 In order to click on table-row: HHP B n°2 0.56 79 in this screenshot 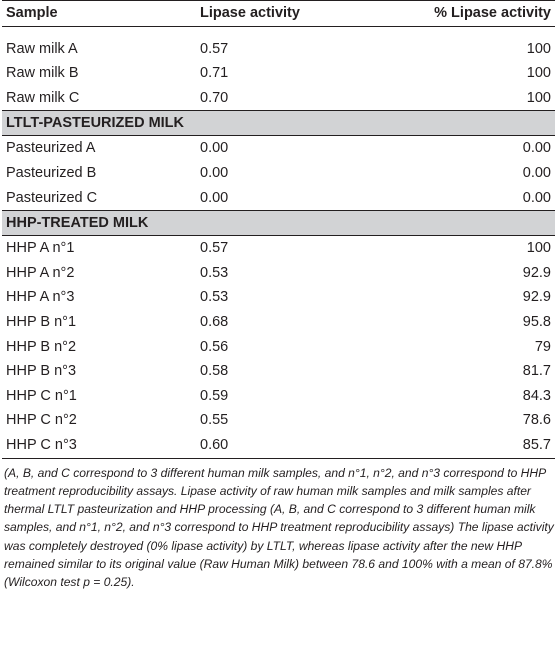, I will do `click(278, 347)`.